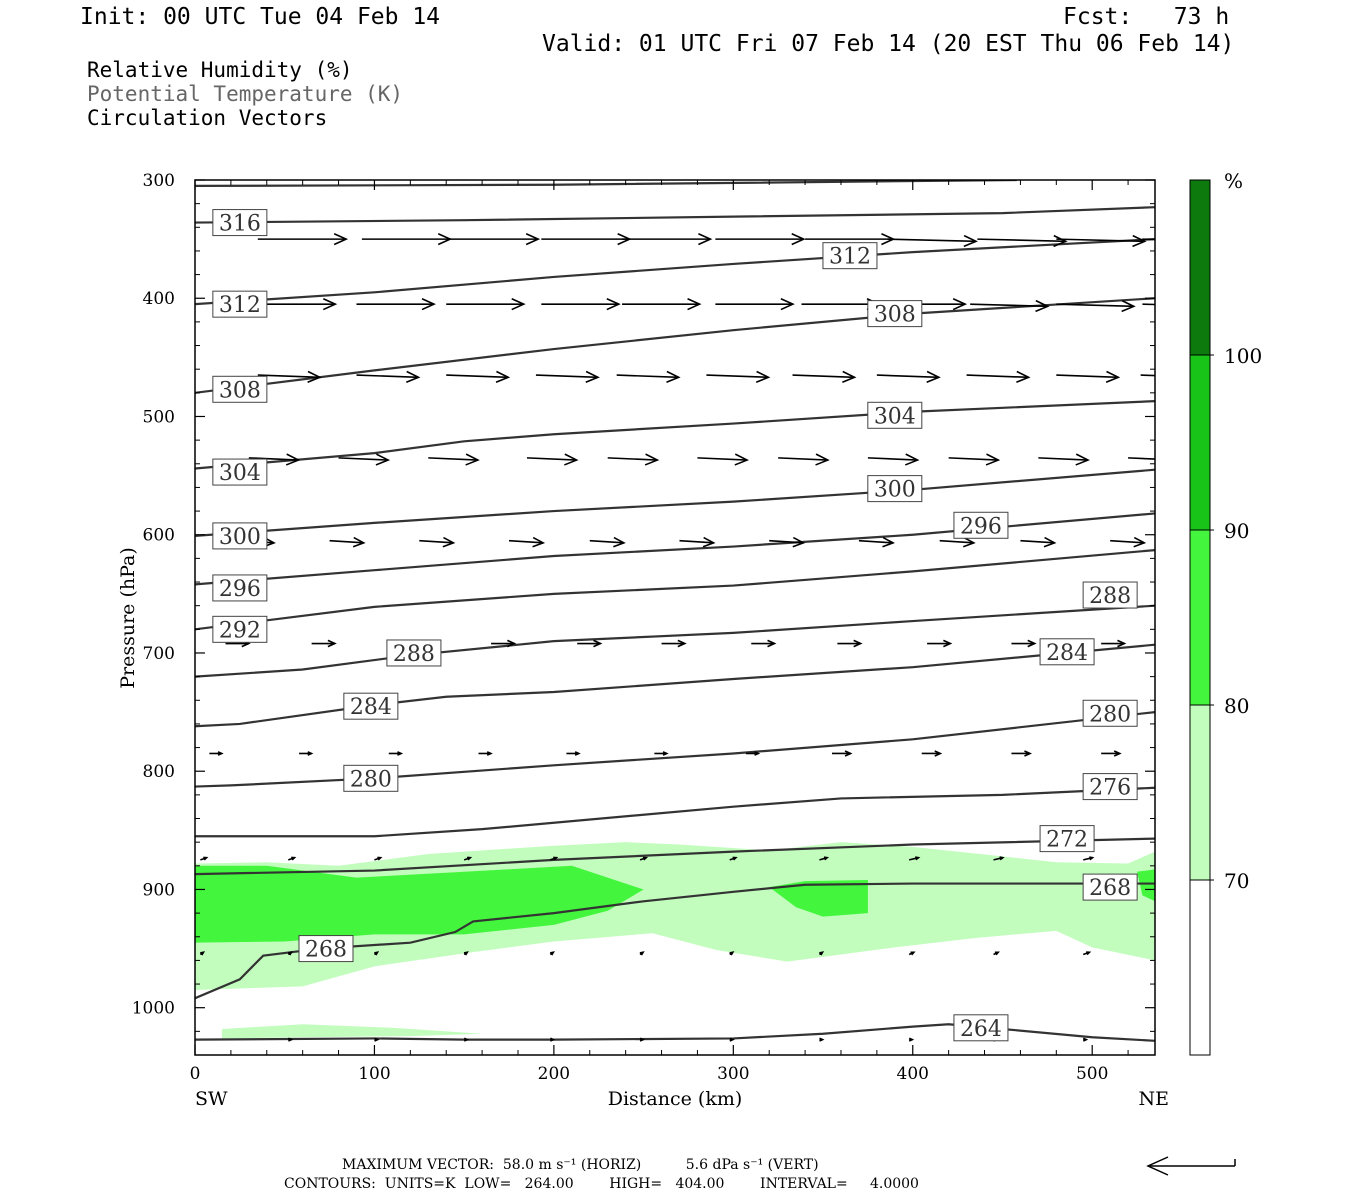  I want to click on contour-label-284: 284, so click(371, 706).